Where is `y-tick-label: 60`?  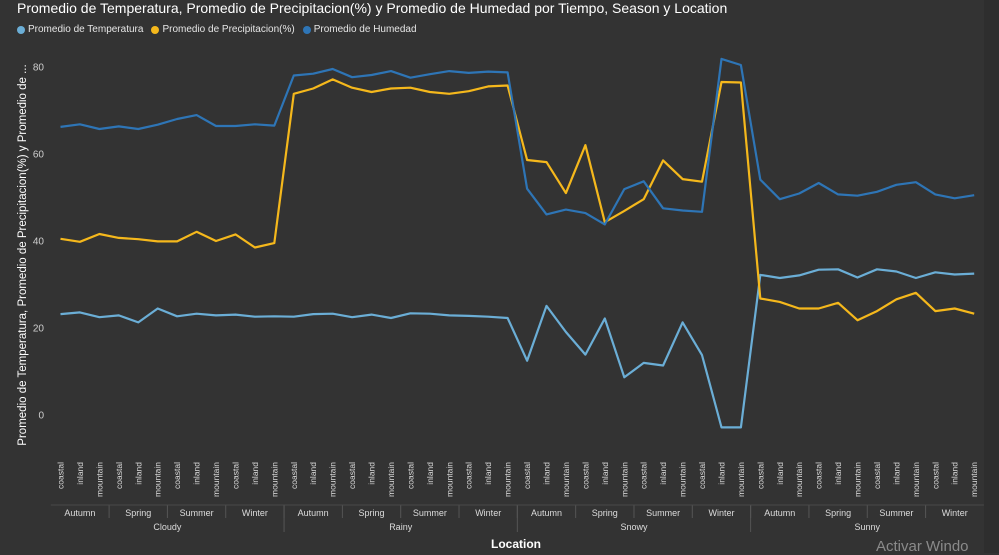
y-tick-label: 60 is located at coordinates (39, 154).